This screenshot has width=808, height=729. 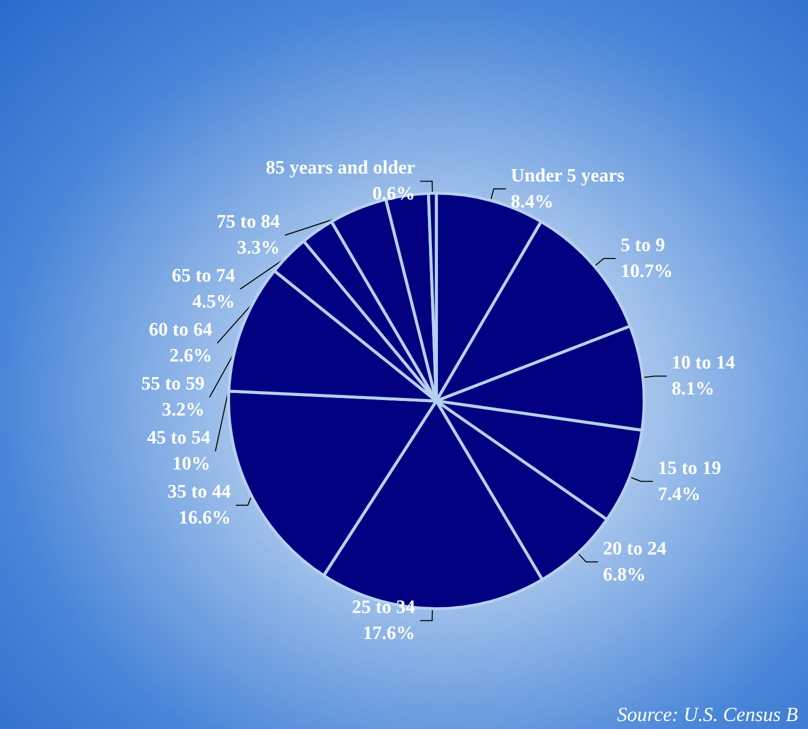 I want to click on source-note: Source: U.S. Census B, so click(x=707, y=715).